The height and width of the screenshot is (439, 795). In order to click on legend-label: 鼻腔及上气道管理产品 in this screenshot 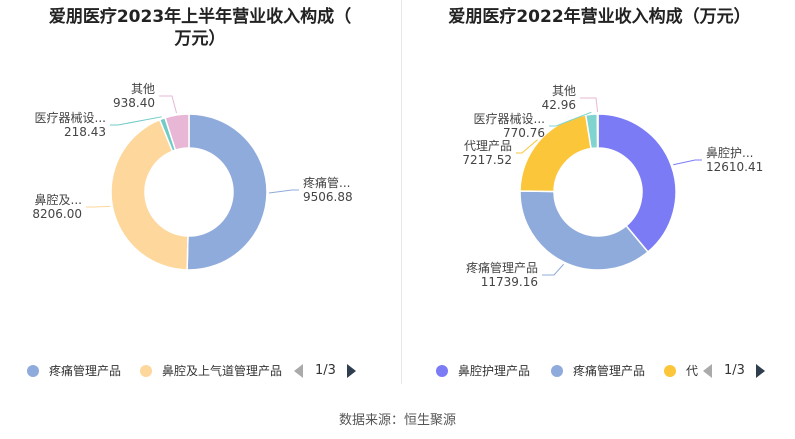, I will do `click(222, 371)`.